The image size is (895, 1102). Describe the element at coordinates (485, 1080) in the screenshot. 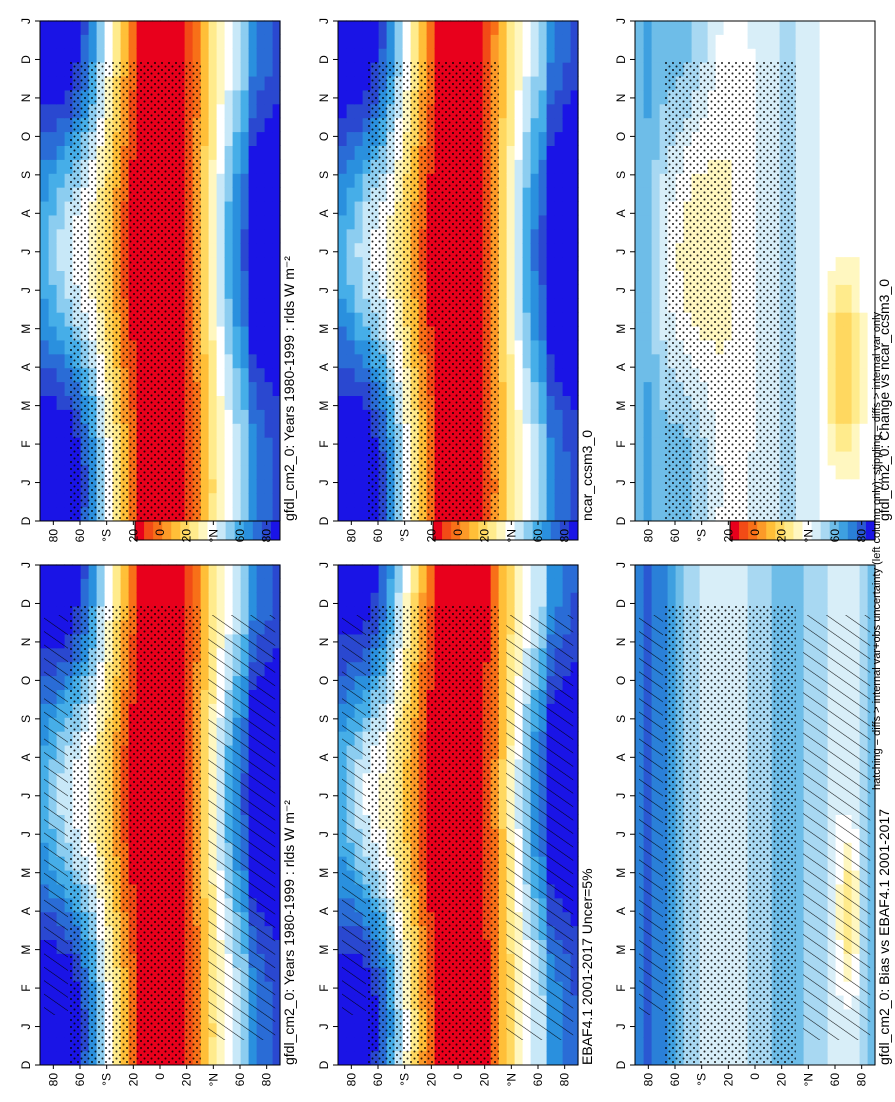

I see `lat-tick-label: 20` at that location.